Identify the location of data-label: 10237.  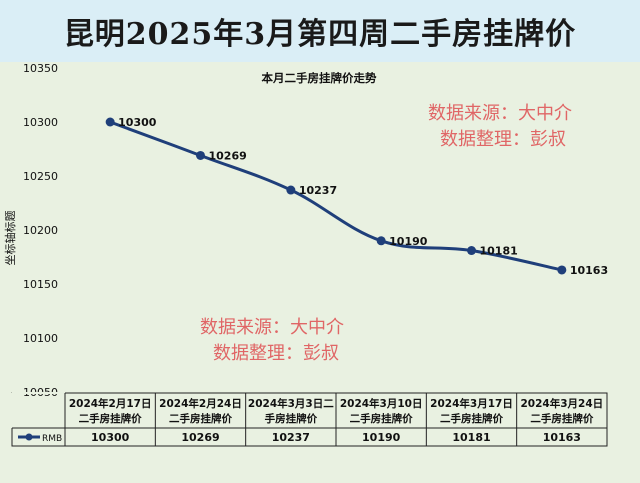
(318, 190).